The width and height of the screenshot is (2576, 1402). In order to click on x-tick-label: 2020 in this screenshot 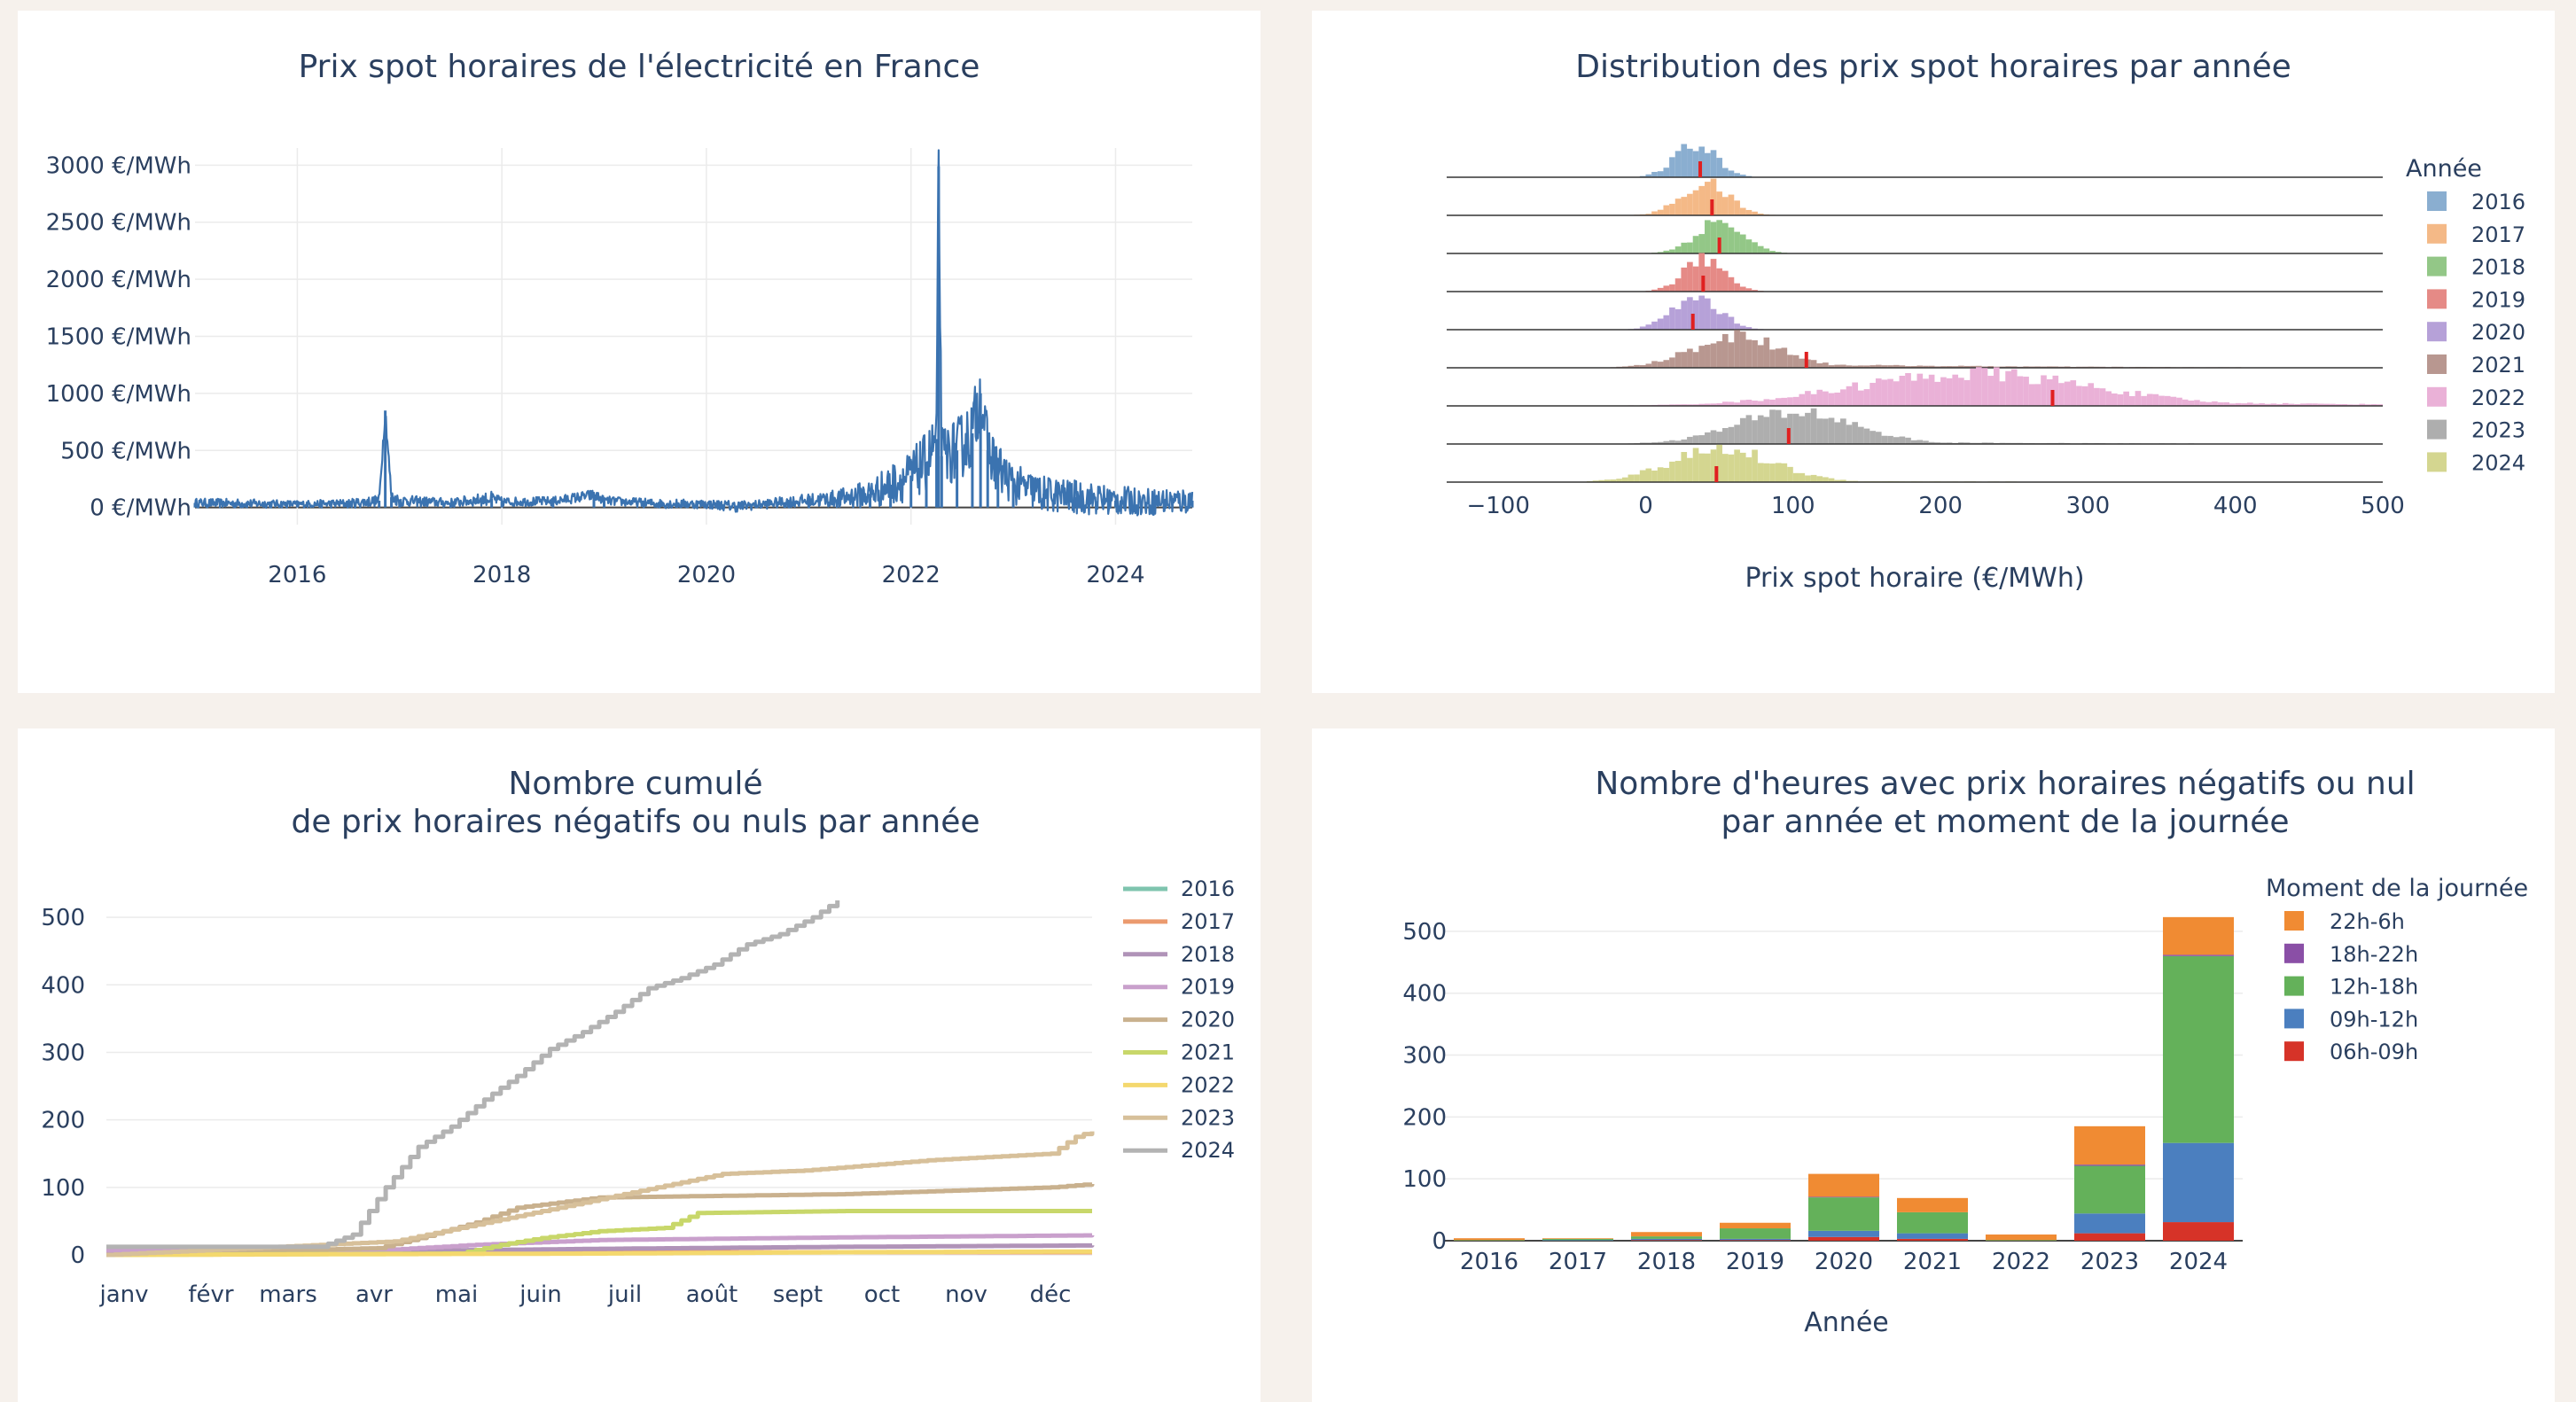, I will do `click(1844, 1262)`.